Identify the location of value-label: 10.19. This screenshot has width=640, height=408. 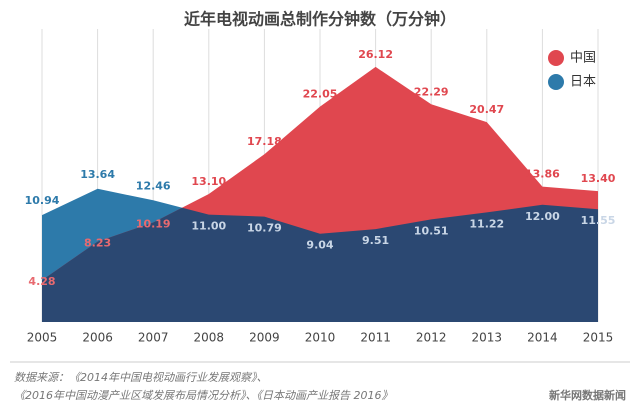
(153, 223).